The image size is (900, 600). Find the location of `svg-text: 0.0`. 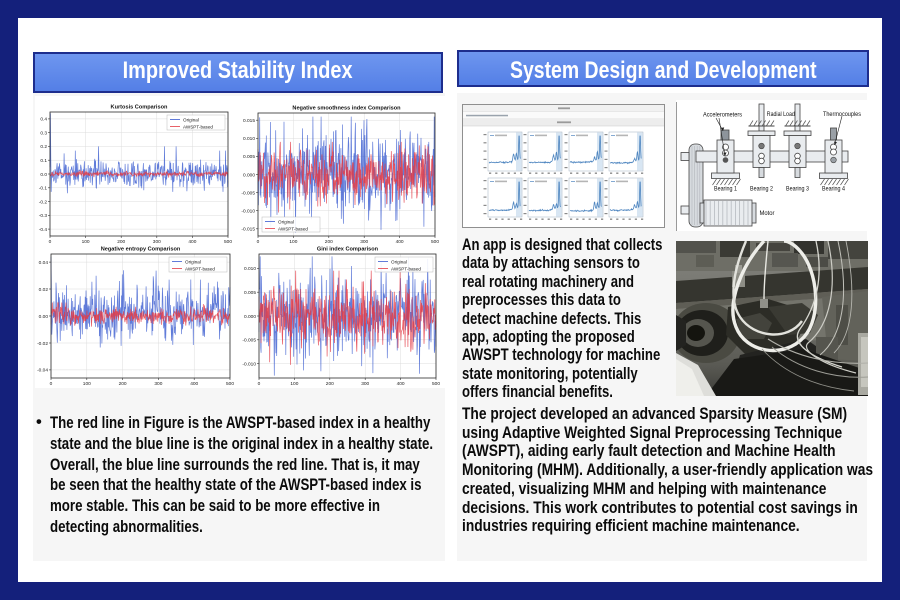

svg-text: 0.0 is located at coordinates (43, 175).